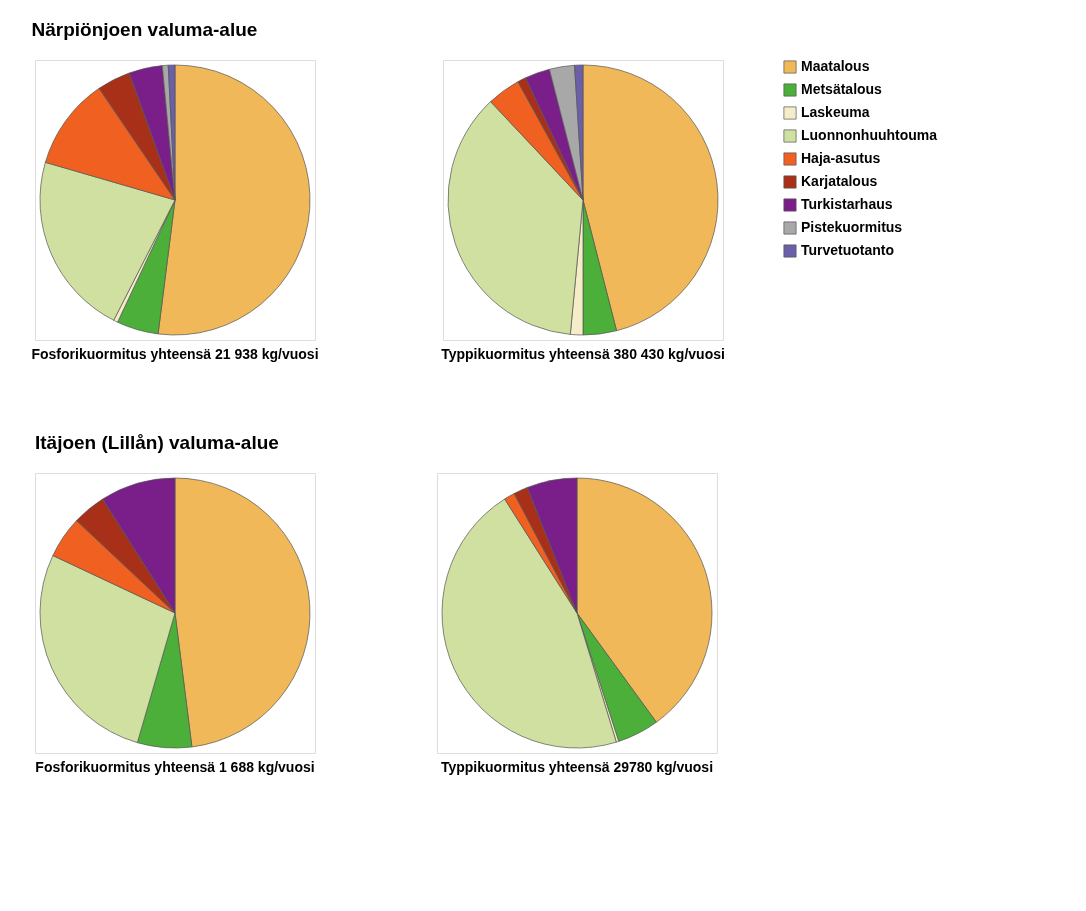 Image resolution: width=1086 pixels, height=911 pixels. I want to click on text: Fosforikuormitus yhteensä 1 688 kg/vuosi, so click(175, 767).